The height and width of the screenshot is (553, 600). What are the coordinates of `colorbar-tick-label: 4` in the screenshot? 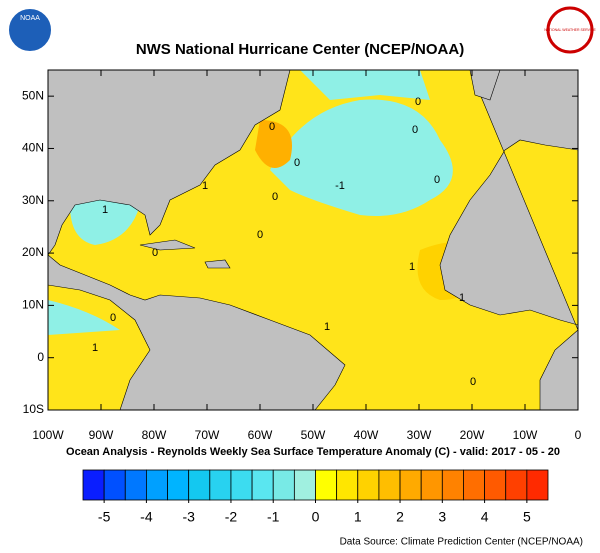 It's located at (485, 517).